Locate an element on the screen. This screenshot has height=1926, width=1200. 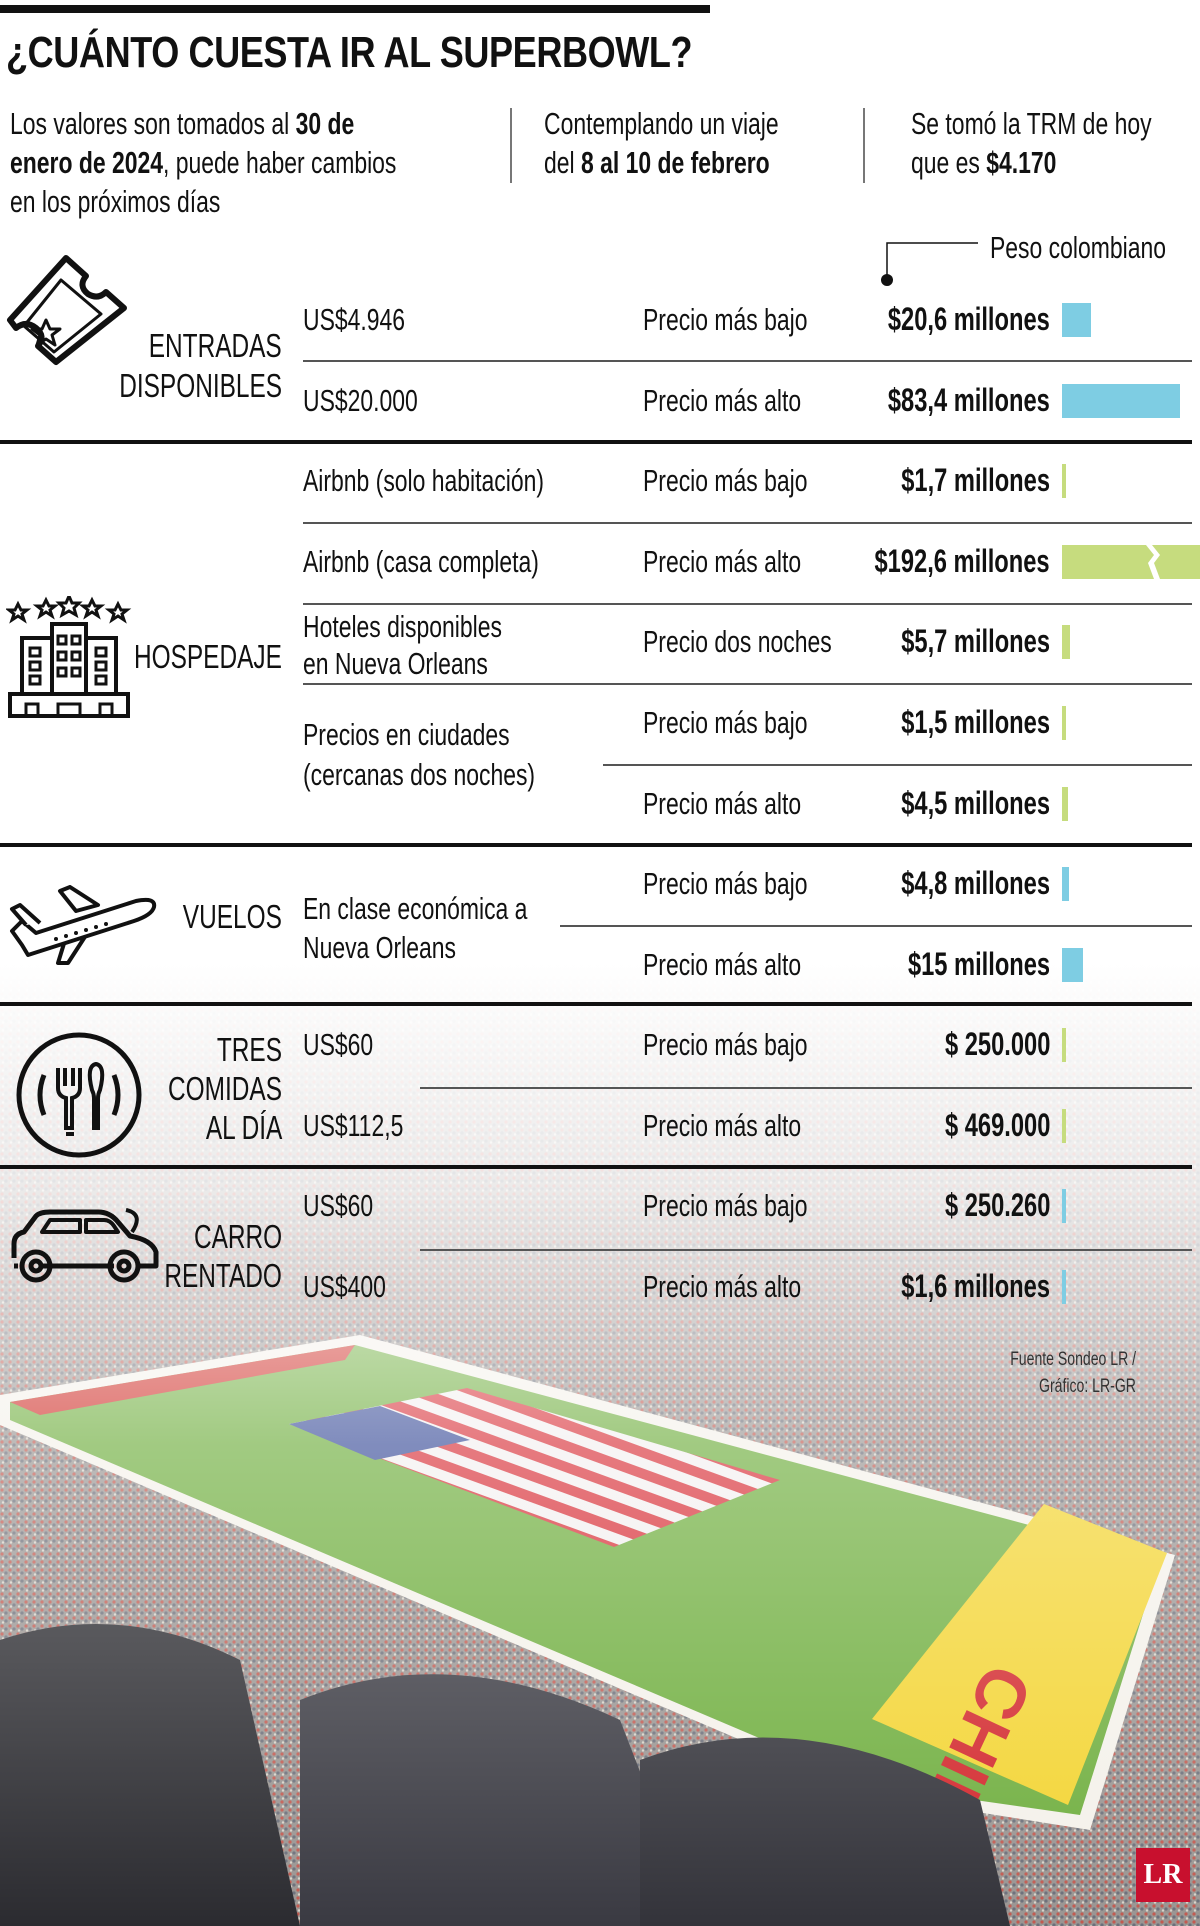
intro-text: , puede haber cambios is located at coordinates (280, 162).